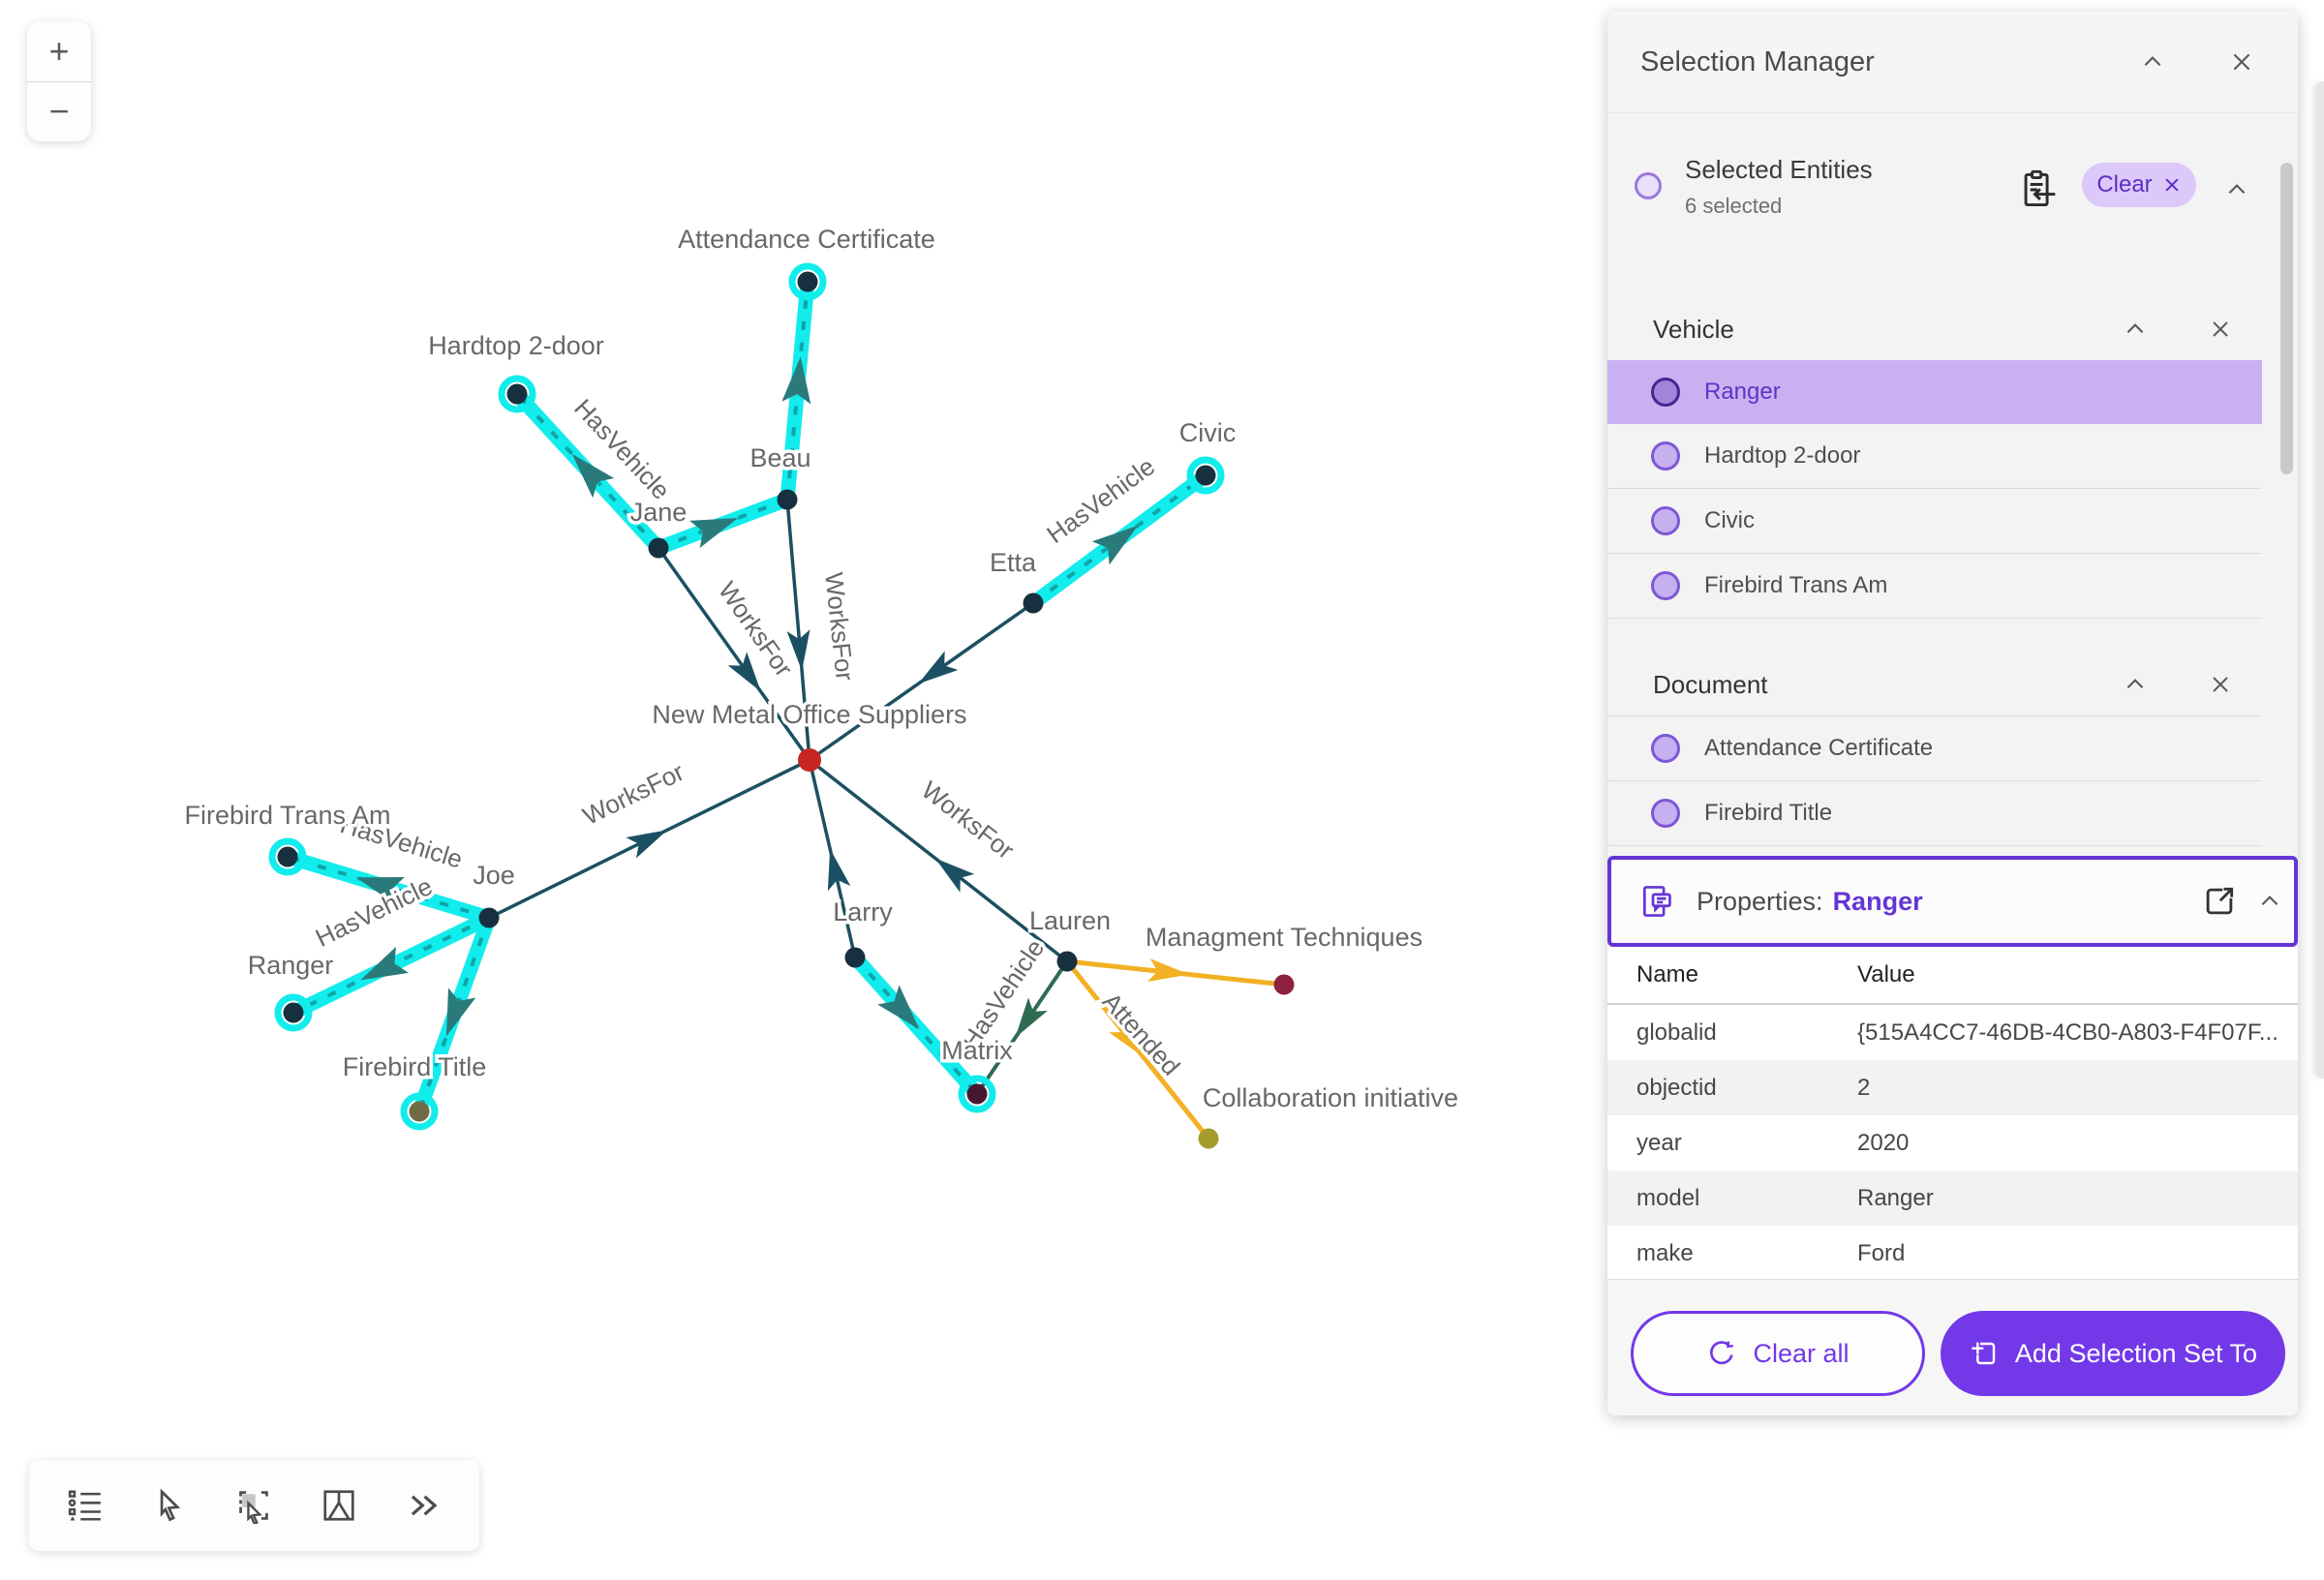  What do you see at coordinates (787, 499) in the screenshot?
I see `graph-node-beau` at bounding box center [787, 499].